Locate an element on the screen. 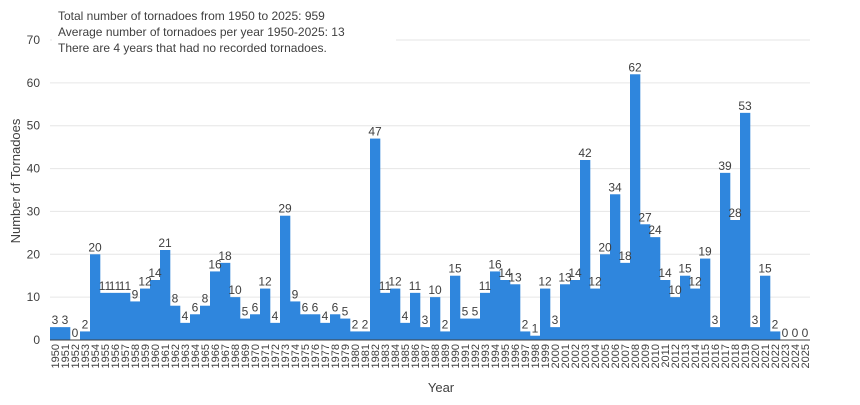 Image resolution: width=860 pixels, height=405 pixels. data-label-1984: 12 is located at coordinates (395, 282).